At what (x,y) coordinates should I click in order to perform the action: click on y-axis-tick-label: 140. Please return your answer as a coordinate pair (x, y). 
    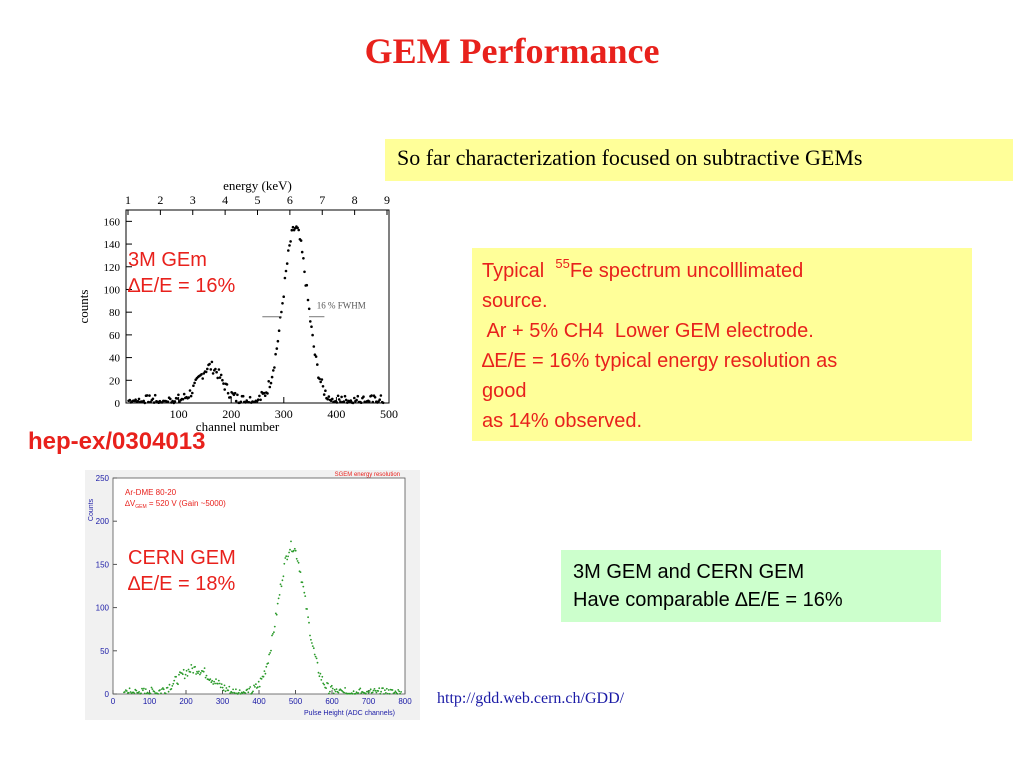
    Looking at the image, I should click on (112, 245).